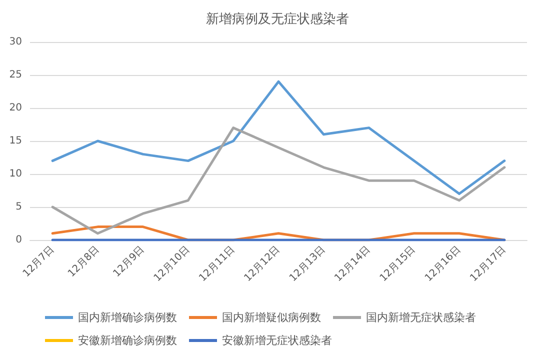  What do you see at coordinates (15, 141) in the screenshot?
I see `y-tick-label: 15` at bounding box center [15, 141].